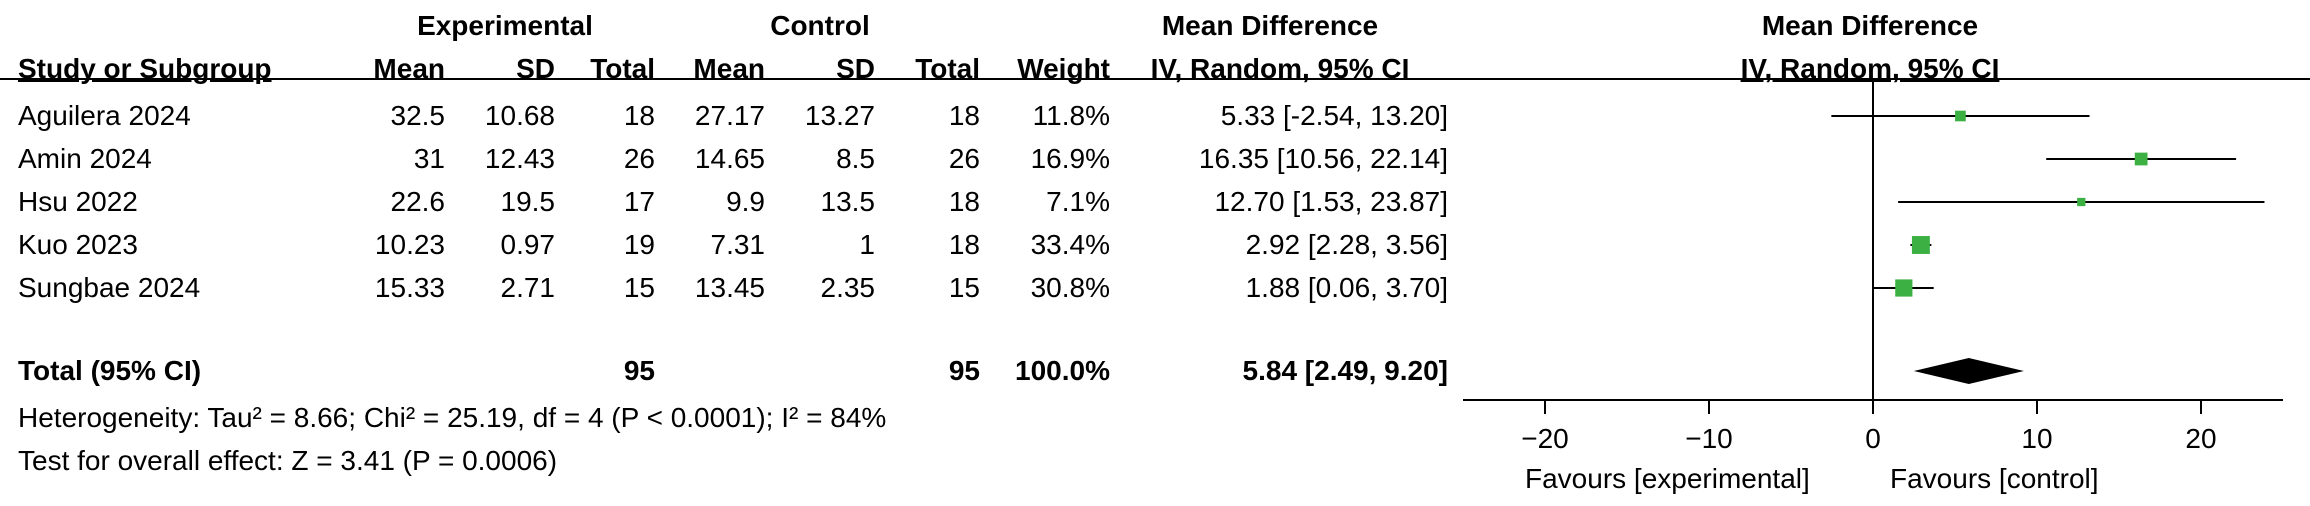 This screenshot has width=2310, height=506. Describe the element at coordinates (519, 158) in the screenshot. I see `sd-e-value: 12.43` at that location.